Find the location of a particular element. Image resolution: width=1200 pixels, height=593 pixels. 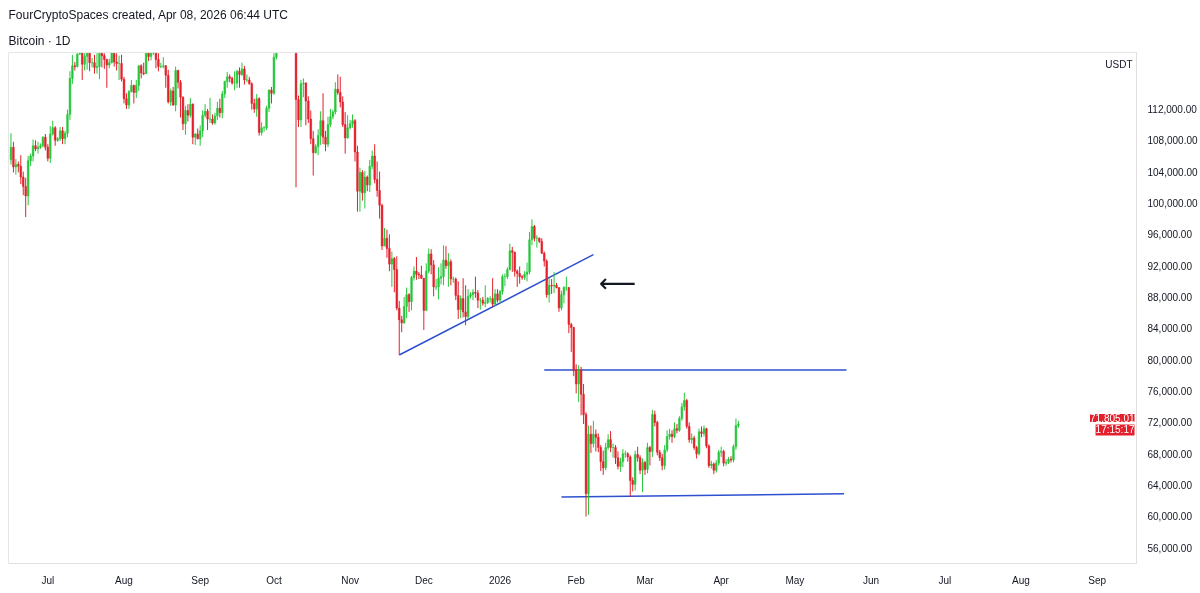

y-tick-label: 92,000.00 is located at coordinates (1170, 266).